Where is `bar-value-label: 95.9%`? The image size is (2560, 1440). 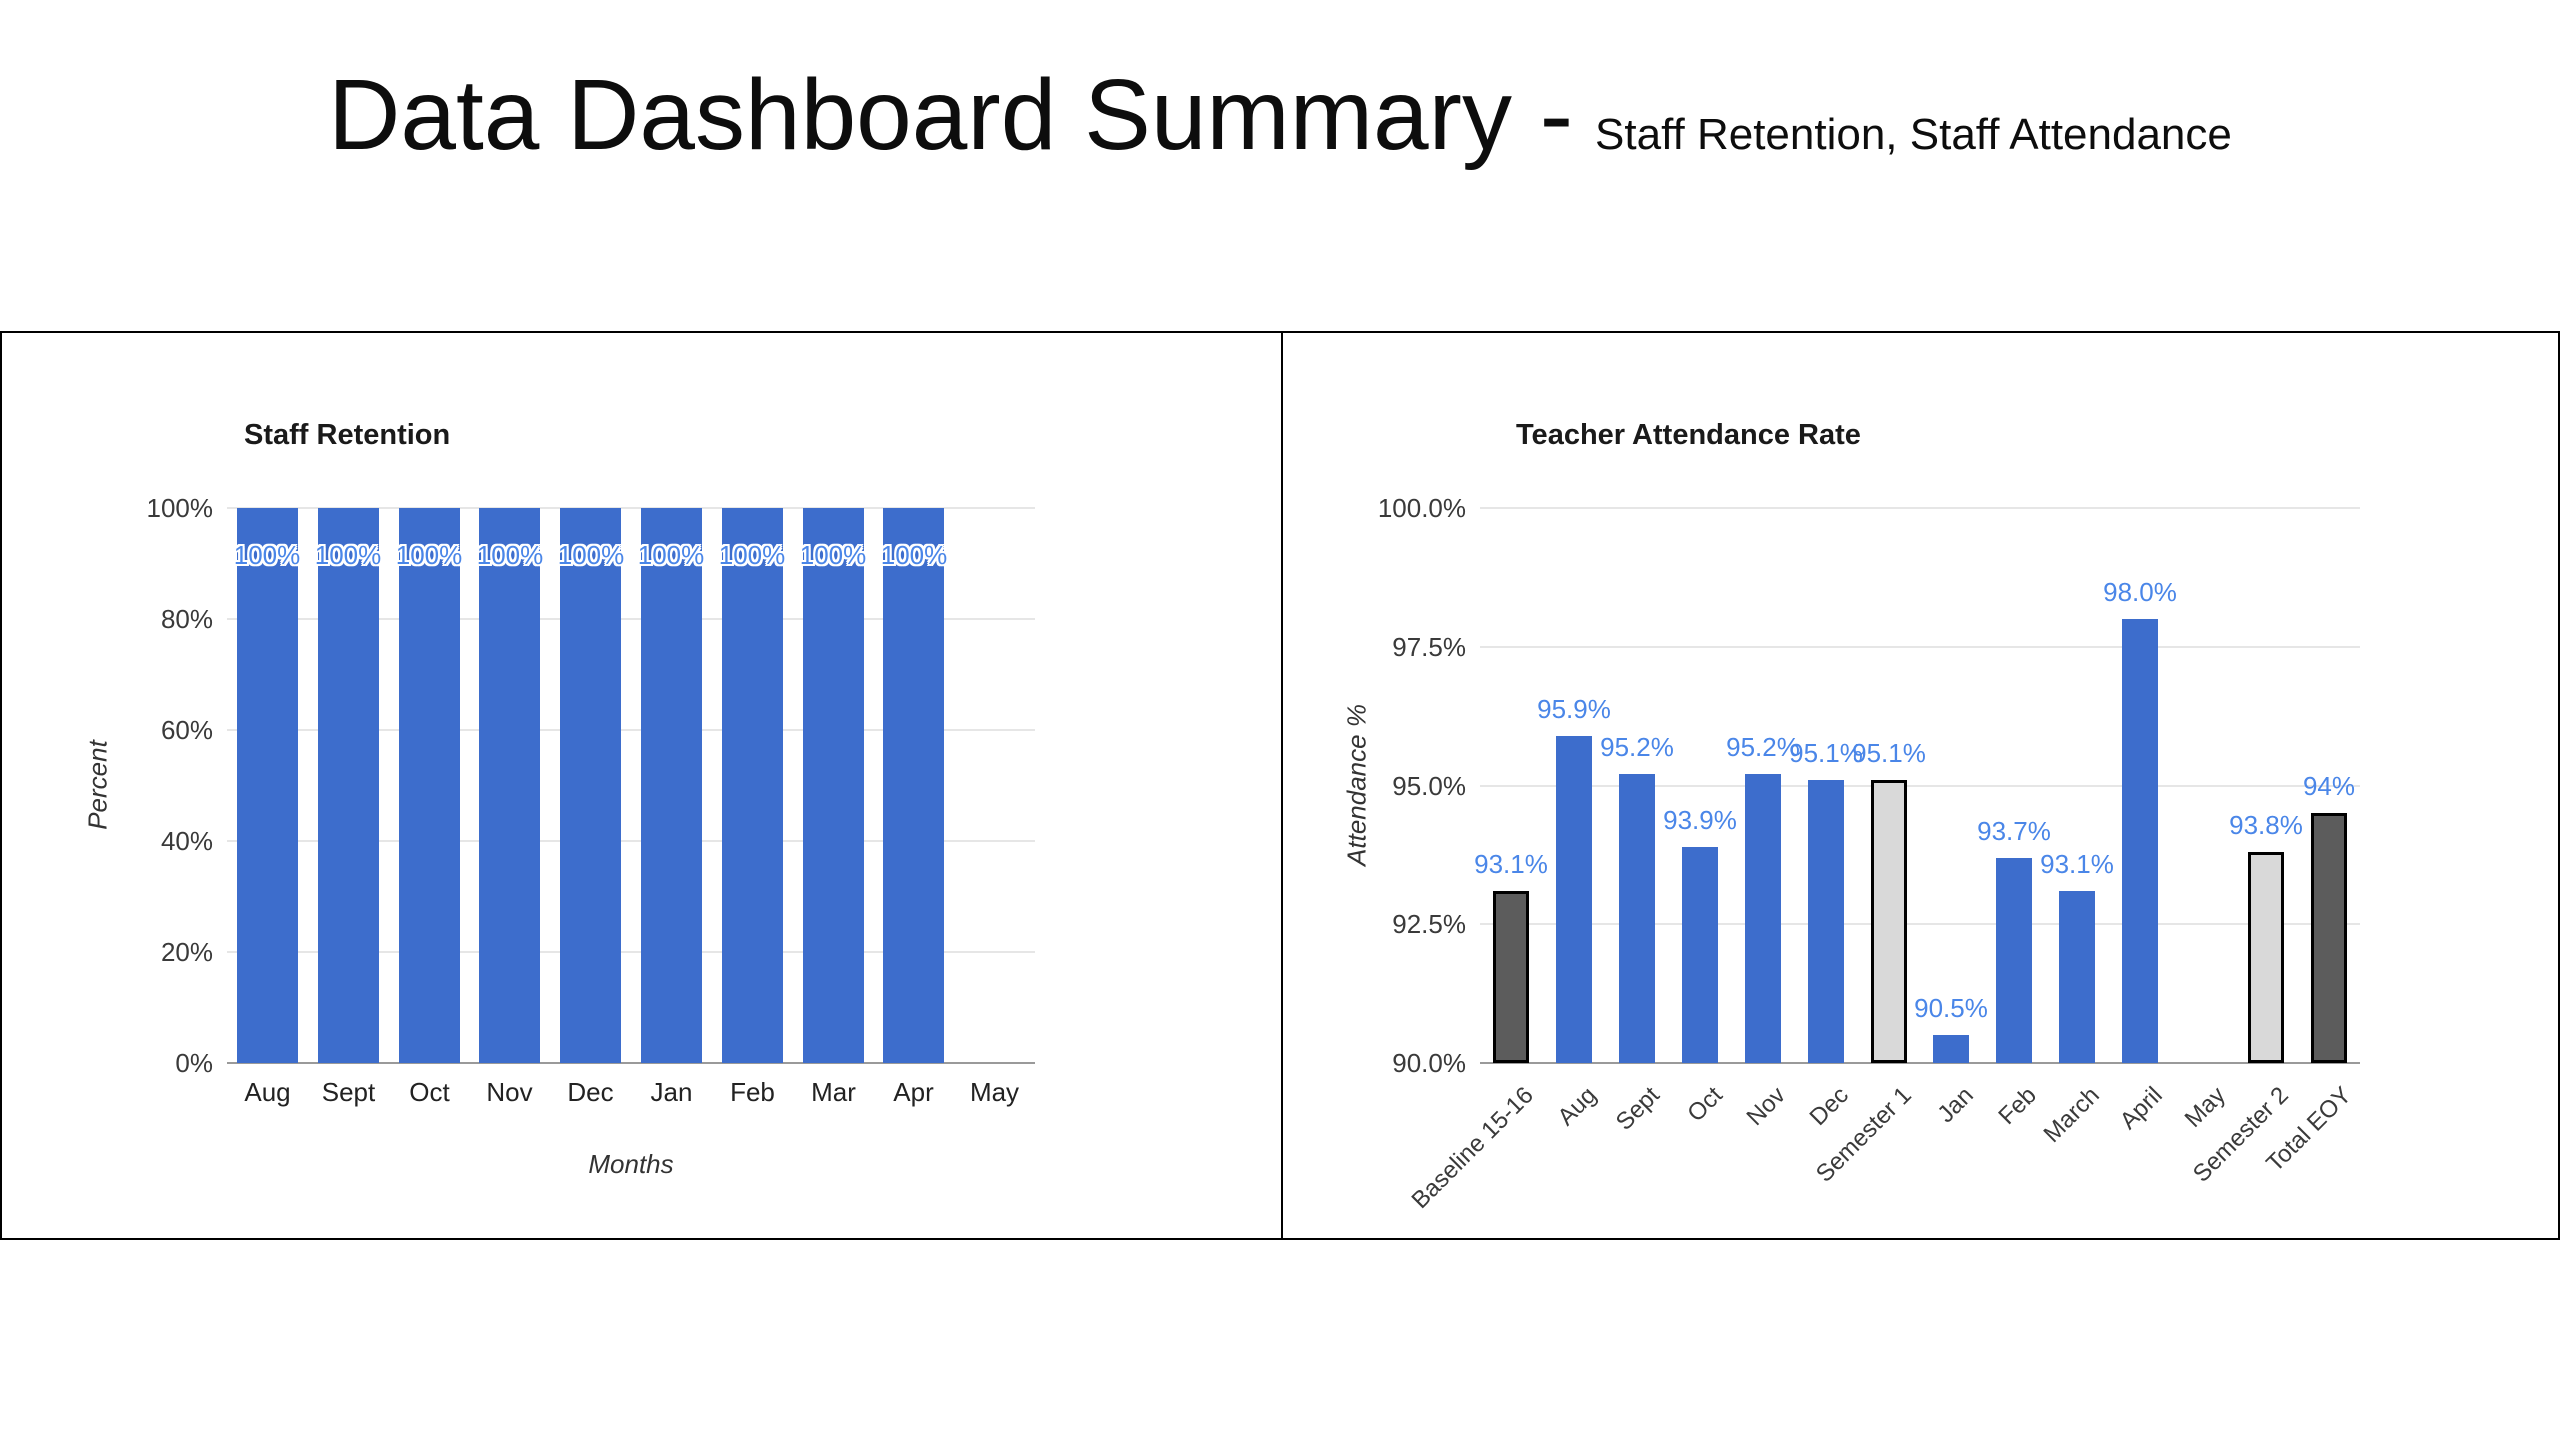 bar-value-label: 95.9% is located at coordinates (1574, 709).